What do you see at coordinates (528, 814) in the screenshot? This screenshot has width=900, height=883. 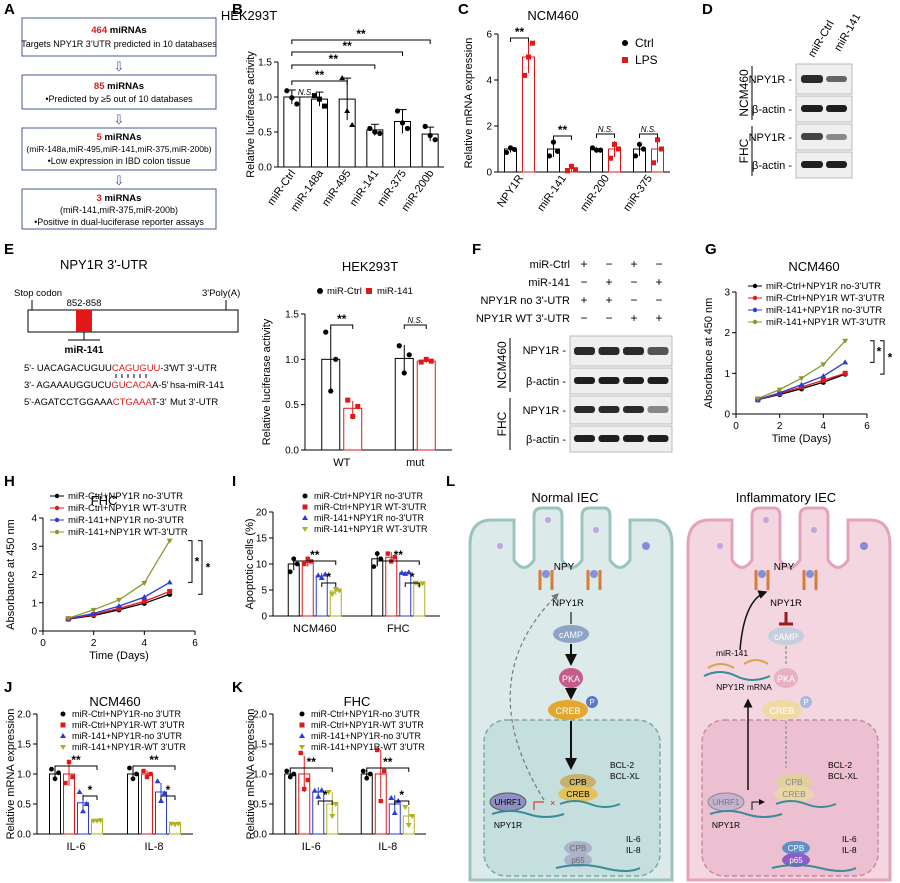 I see `dna-normal` at bounding box center [528, 814].